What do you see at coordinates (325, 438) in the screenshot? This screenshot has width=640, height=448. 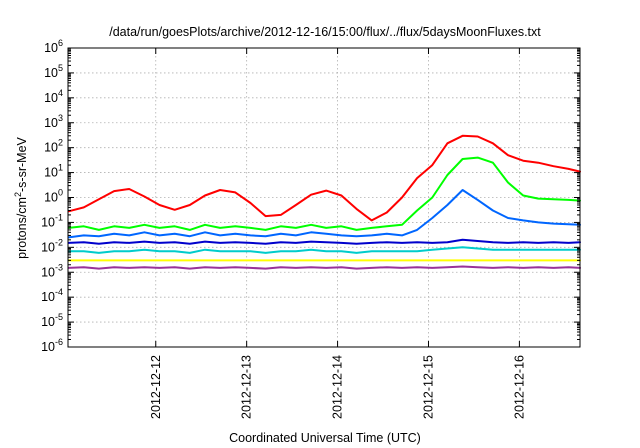 I see `x-axis-label: Coordinated Universal Time (UTC)` at bounding box center [325, 438].